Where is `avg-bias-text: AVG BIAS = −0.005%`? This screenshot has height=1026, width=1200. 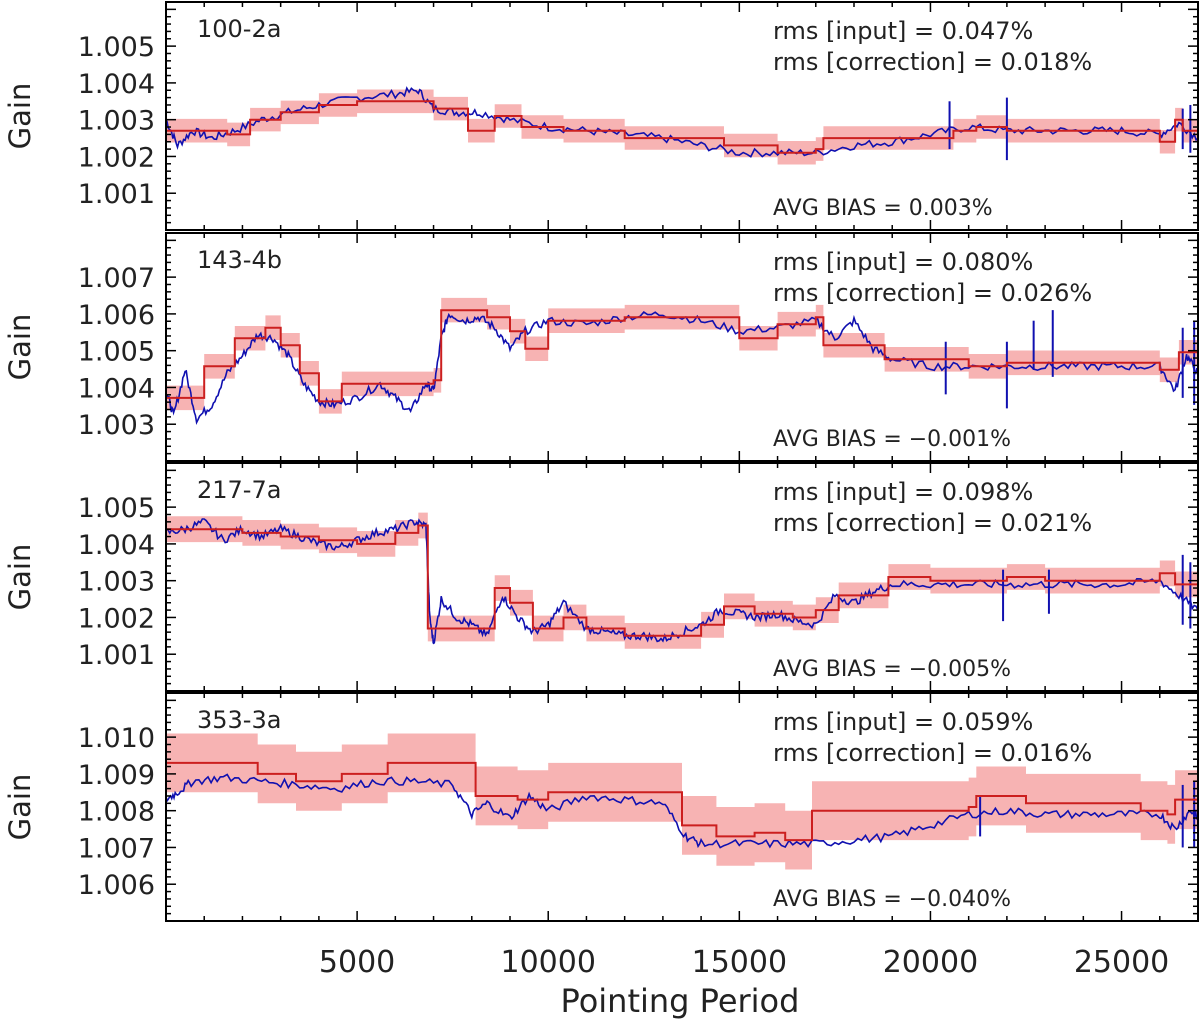
avg-bias-text: AVG BIAS = −0.005% is located at coordinates (892, 669).